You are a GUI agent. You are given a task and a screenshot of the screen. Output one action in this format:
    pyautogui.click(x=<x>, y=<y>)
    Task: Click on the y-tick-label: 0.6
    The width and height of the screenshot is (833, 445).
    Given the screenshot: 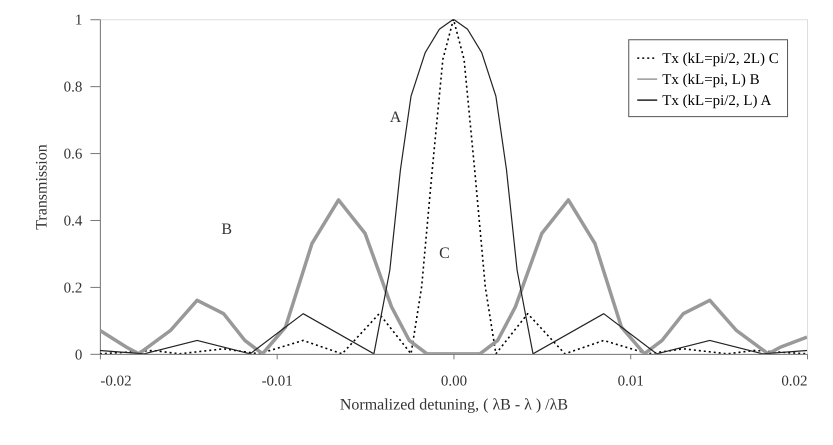 What is the action you would take?
    pyautogui.click(x=73, y=154)
    